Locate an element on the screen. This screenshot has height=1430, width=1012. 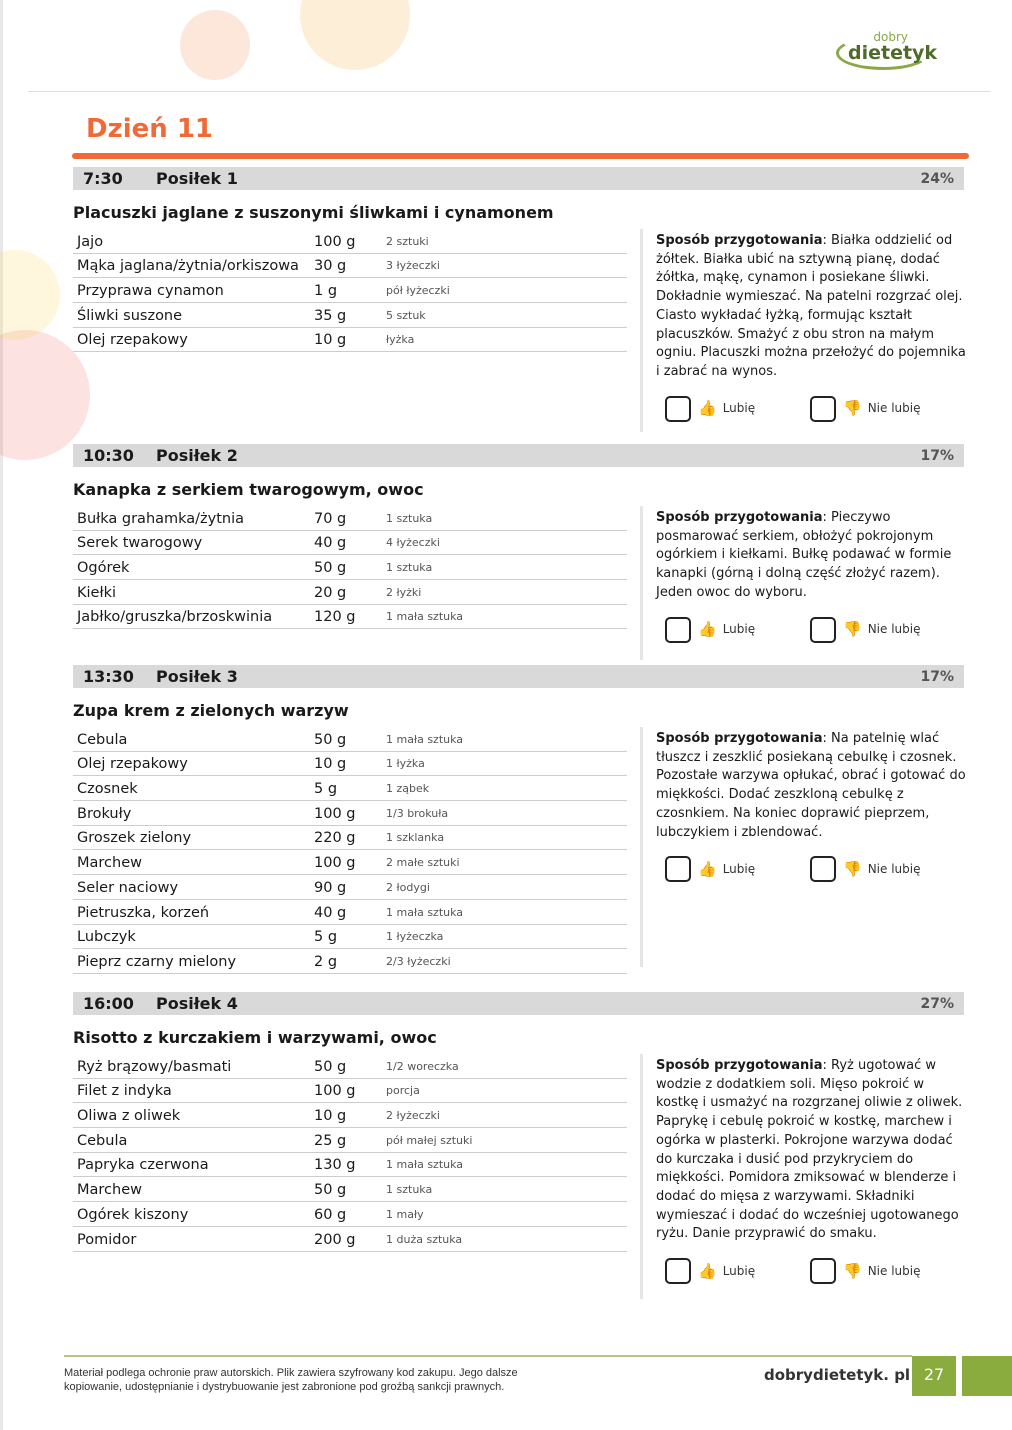
ingredient-measure: 1 szklanka is located at coordinates (415, 838).